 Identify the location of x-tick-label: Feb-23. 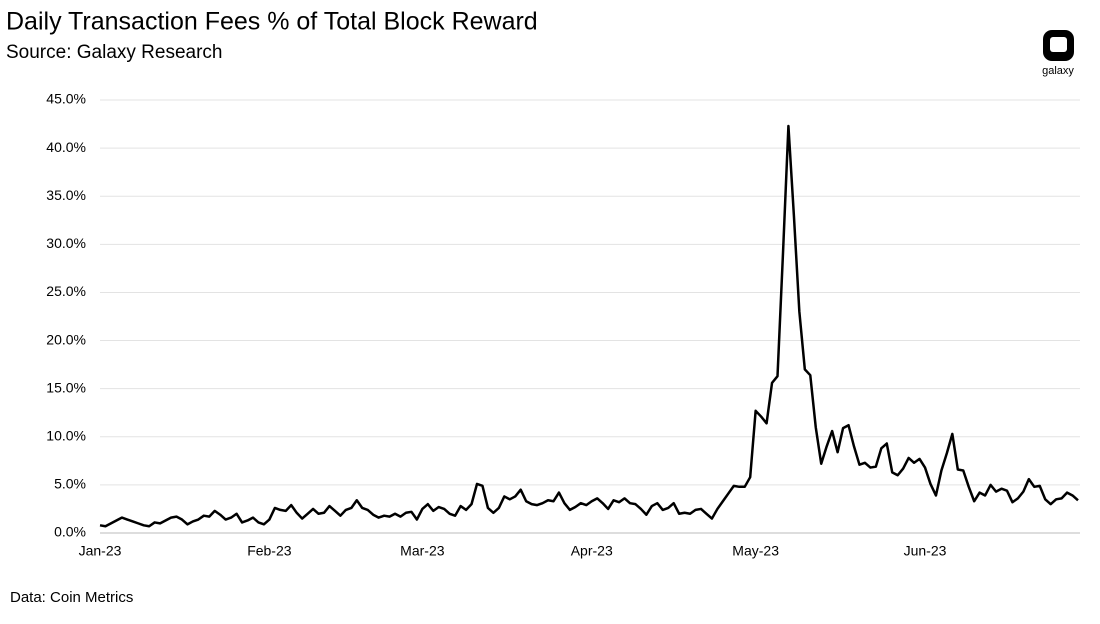
(269, 551).